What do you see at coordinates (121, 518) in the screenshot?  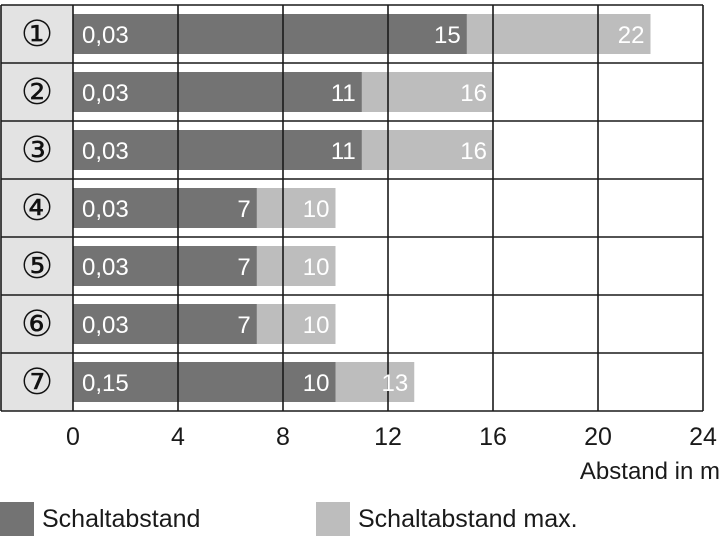 I see `legend-label: Schaltabstand` at bounding box center [121, 518].